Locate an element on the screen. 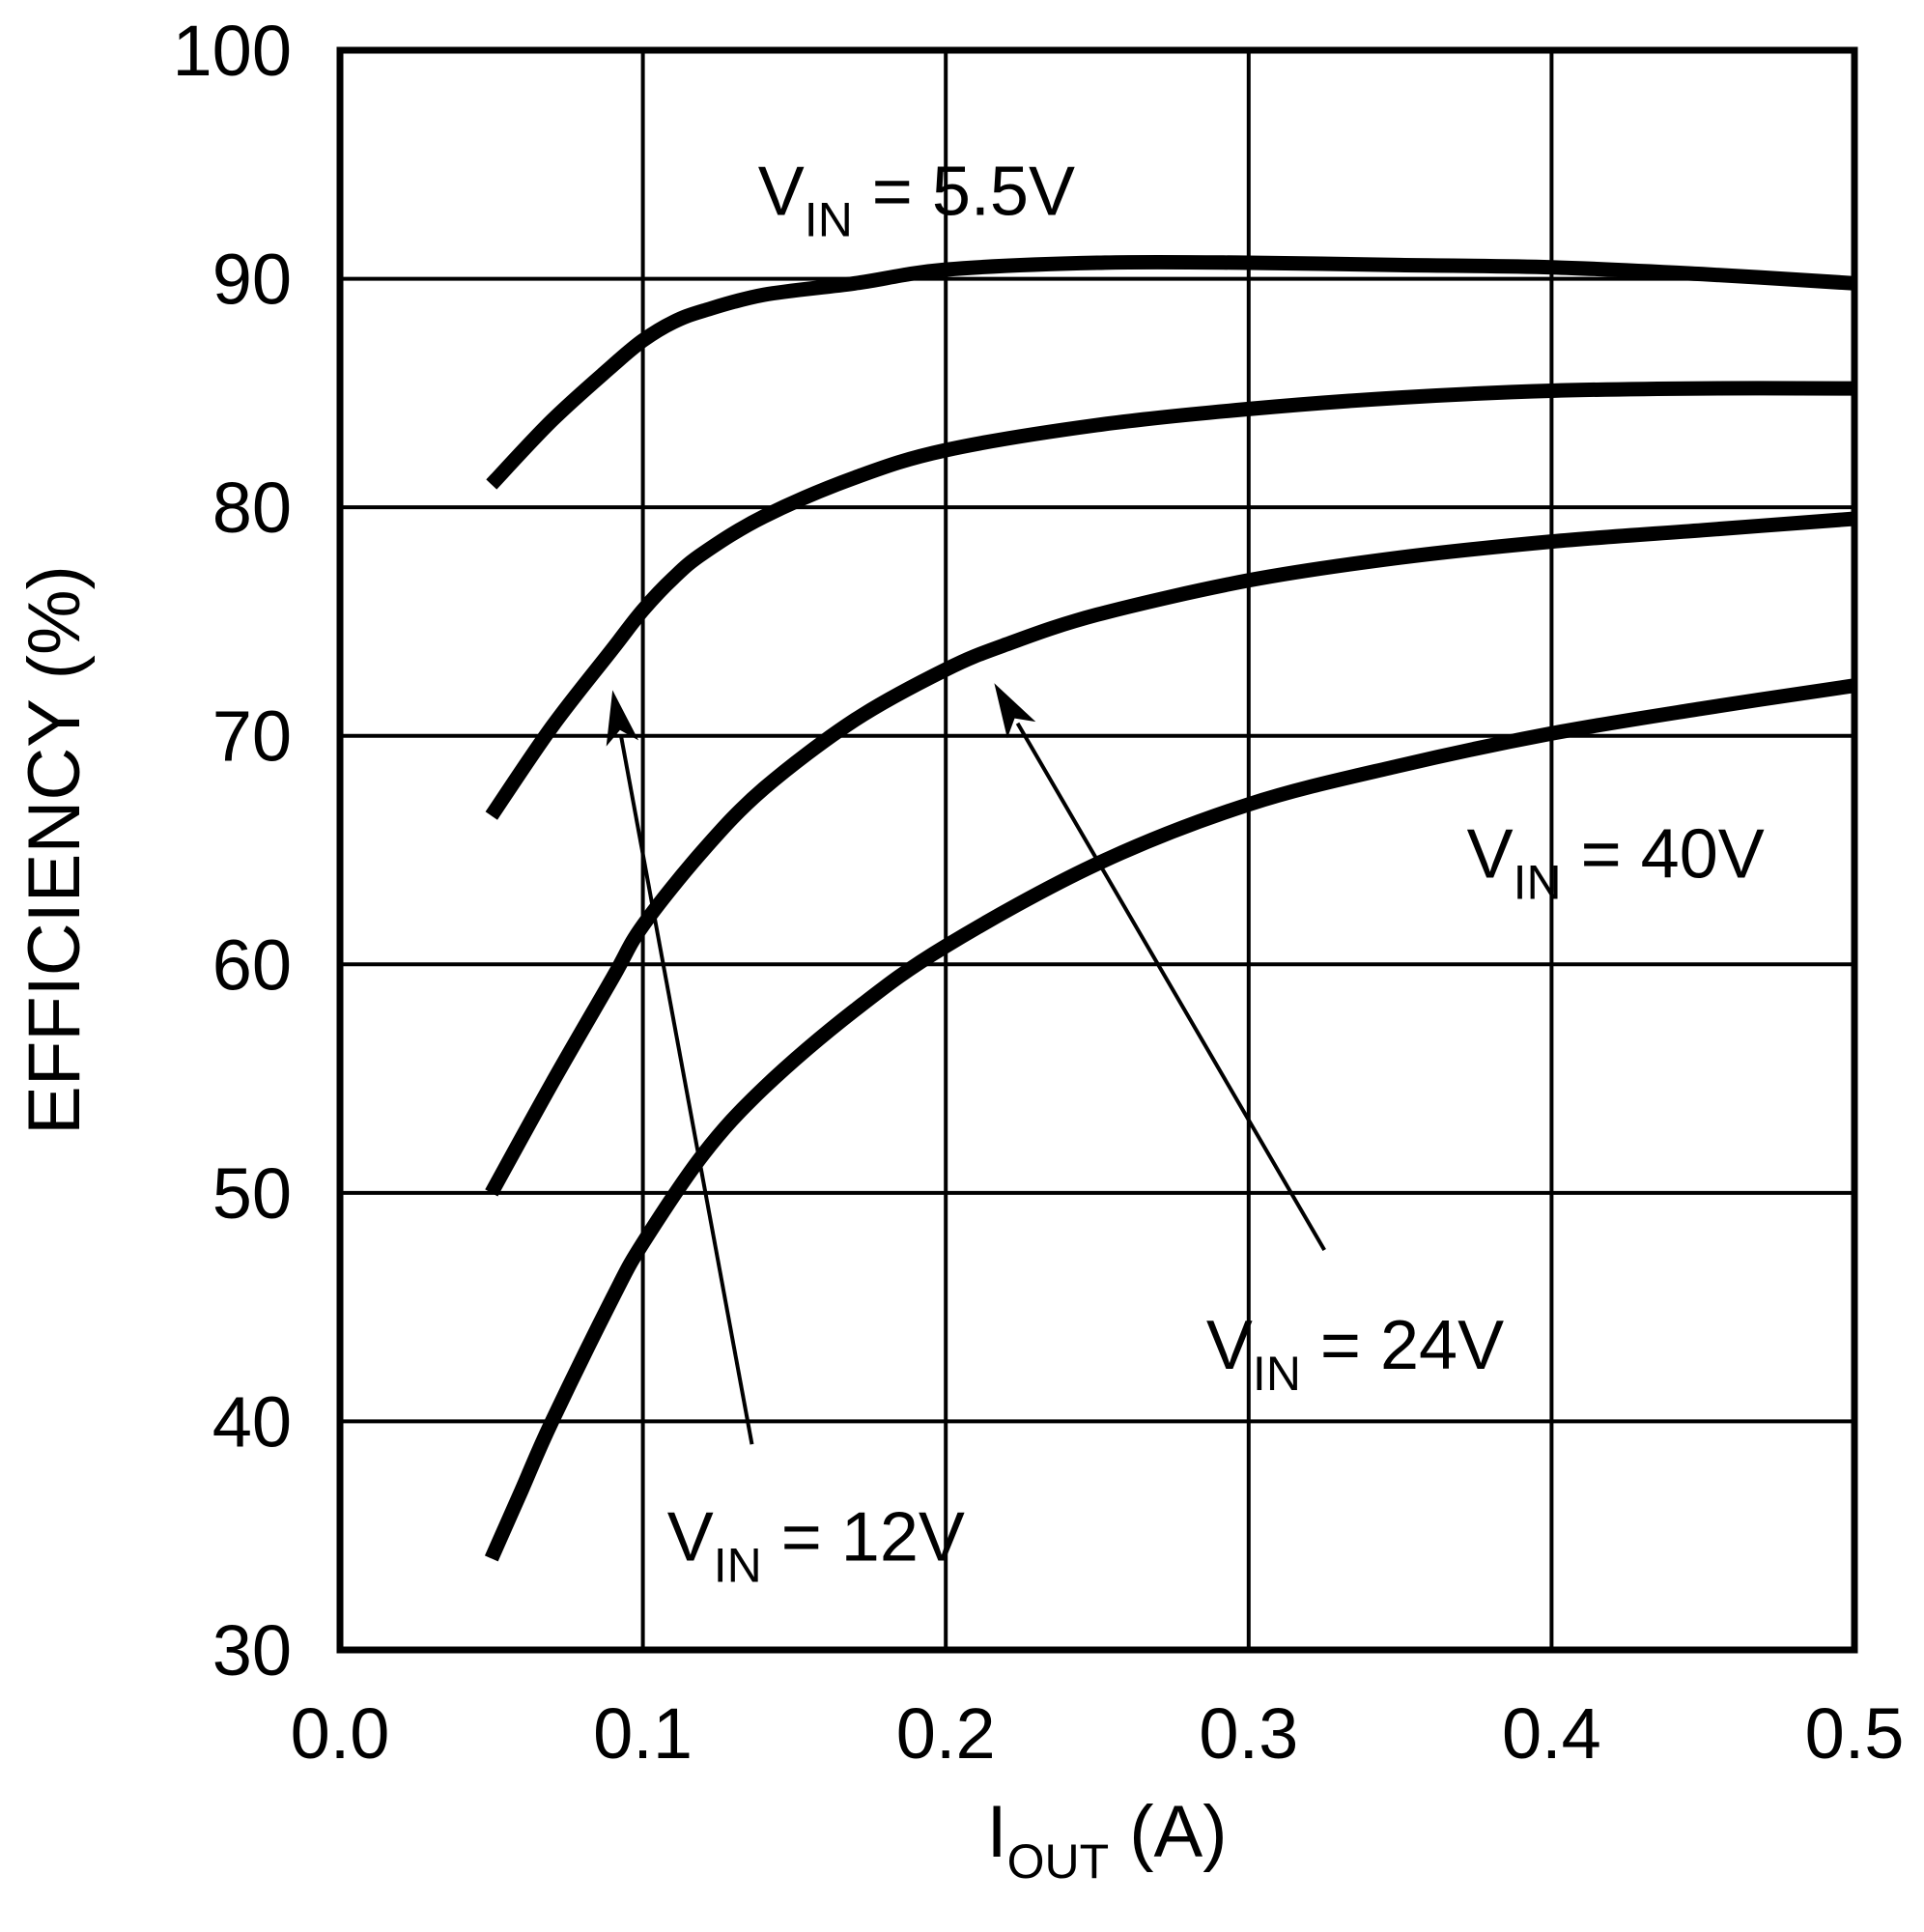 This screenshot has width=1924, height=1932. y-tick-labels: 30 40 50 60 70 80 90 100 is located at coordinates (232, 850).